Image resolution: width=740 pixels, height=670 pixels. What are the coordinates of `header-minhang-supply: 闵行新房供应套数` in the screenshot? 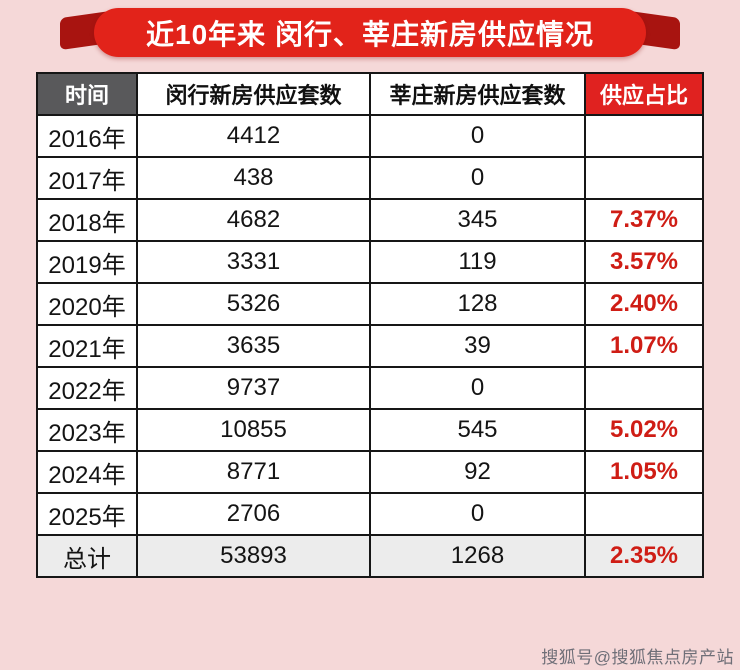 It's located at (253, 94).